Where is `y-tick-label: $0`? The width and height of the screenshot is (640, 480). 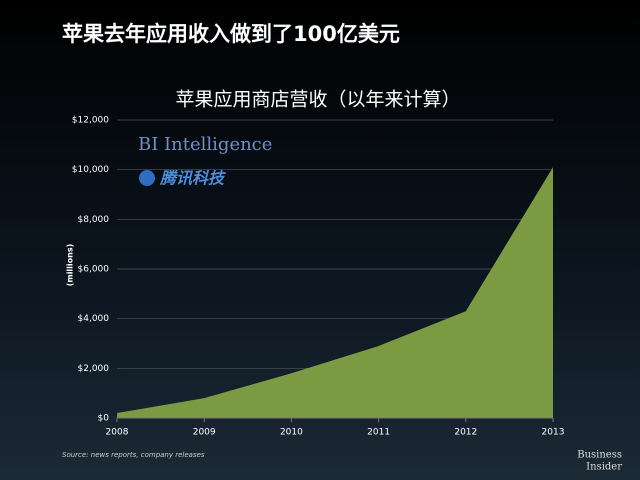
y-tick-label: $0 is located at coordinates (104, 419).